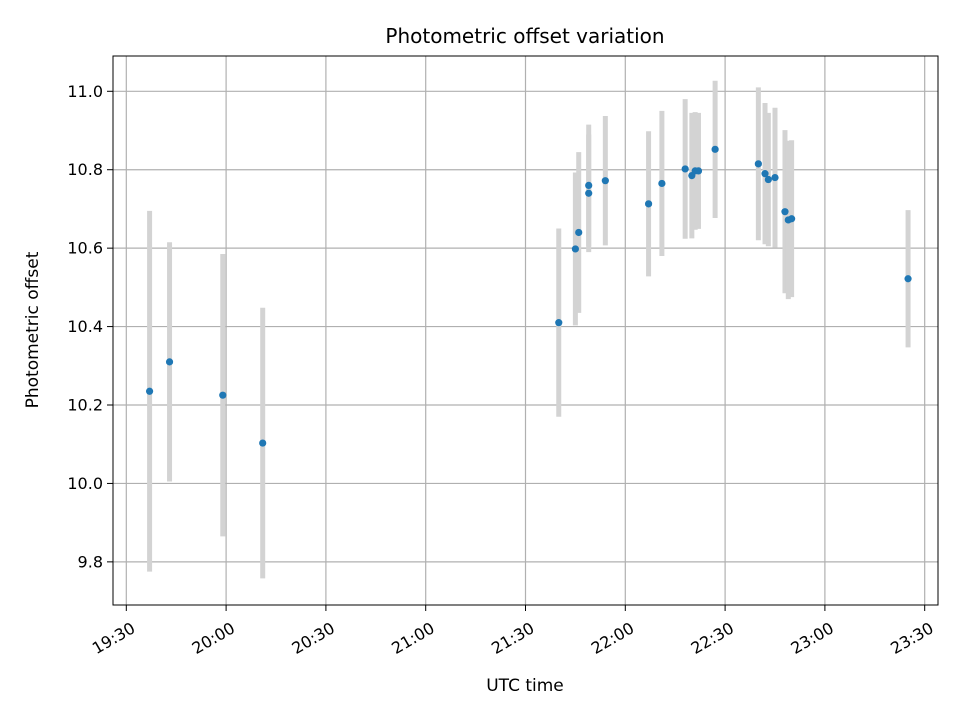 The height and width of the screenshot is (720, 960). I want to click on y-tick-label: 11.0, so click(85, 91).